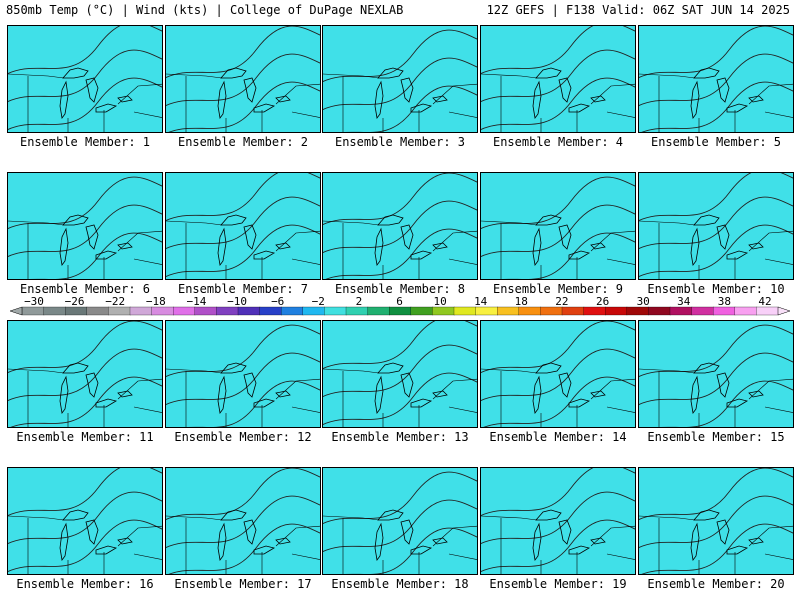  I want to click on colorbar-tick-label: 26, so click(602, 301).